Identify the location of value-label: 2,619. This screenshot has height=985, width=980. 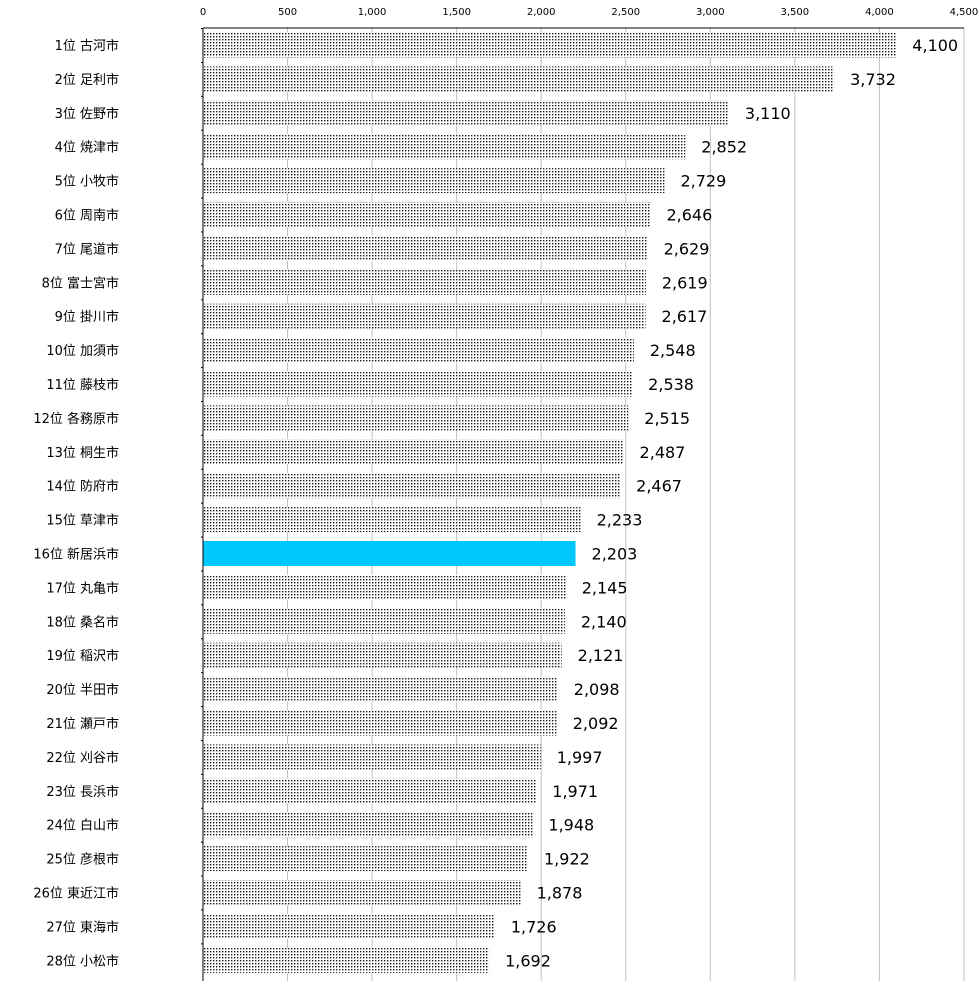
(685, 282).